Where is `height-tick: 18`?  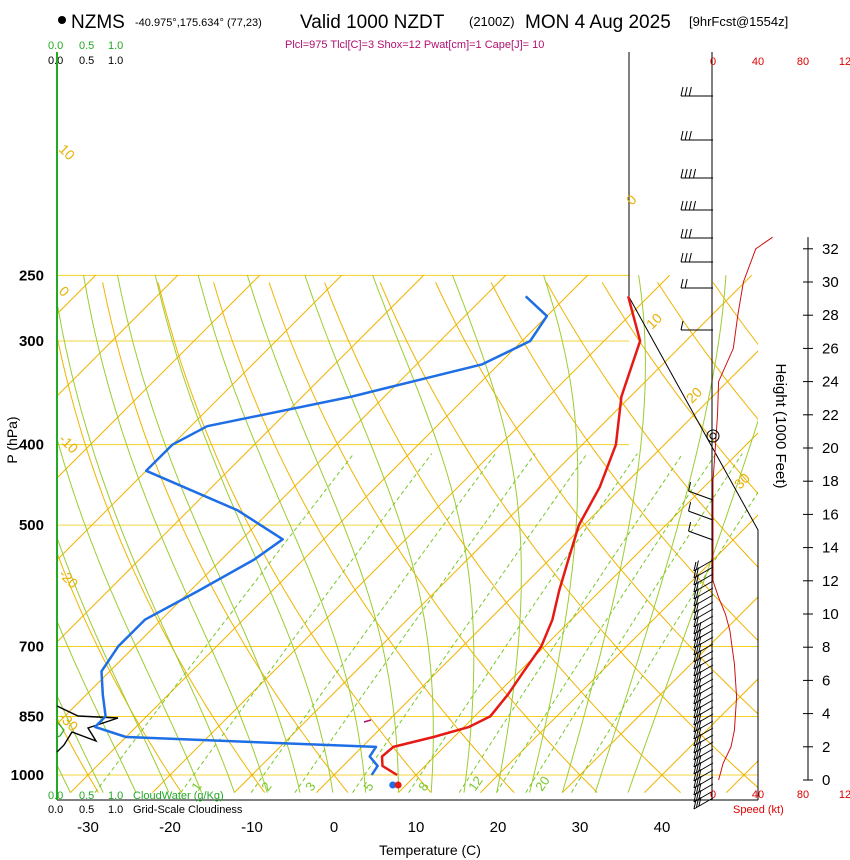
height-tick: 18 is located at coordinates (830, 481).